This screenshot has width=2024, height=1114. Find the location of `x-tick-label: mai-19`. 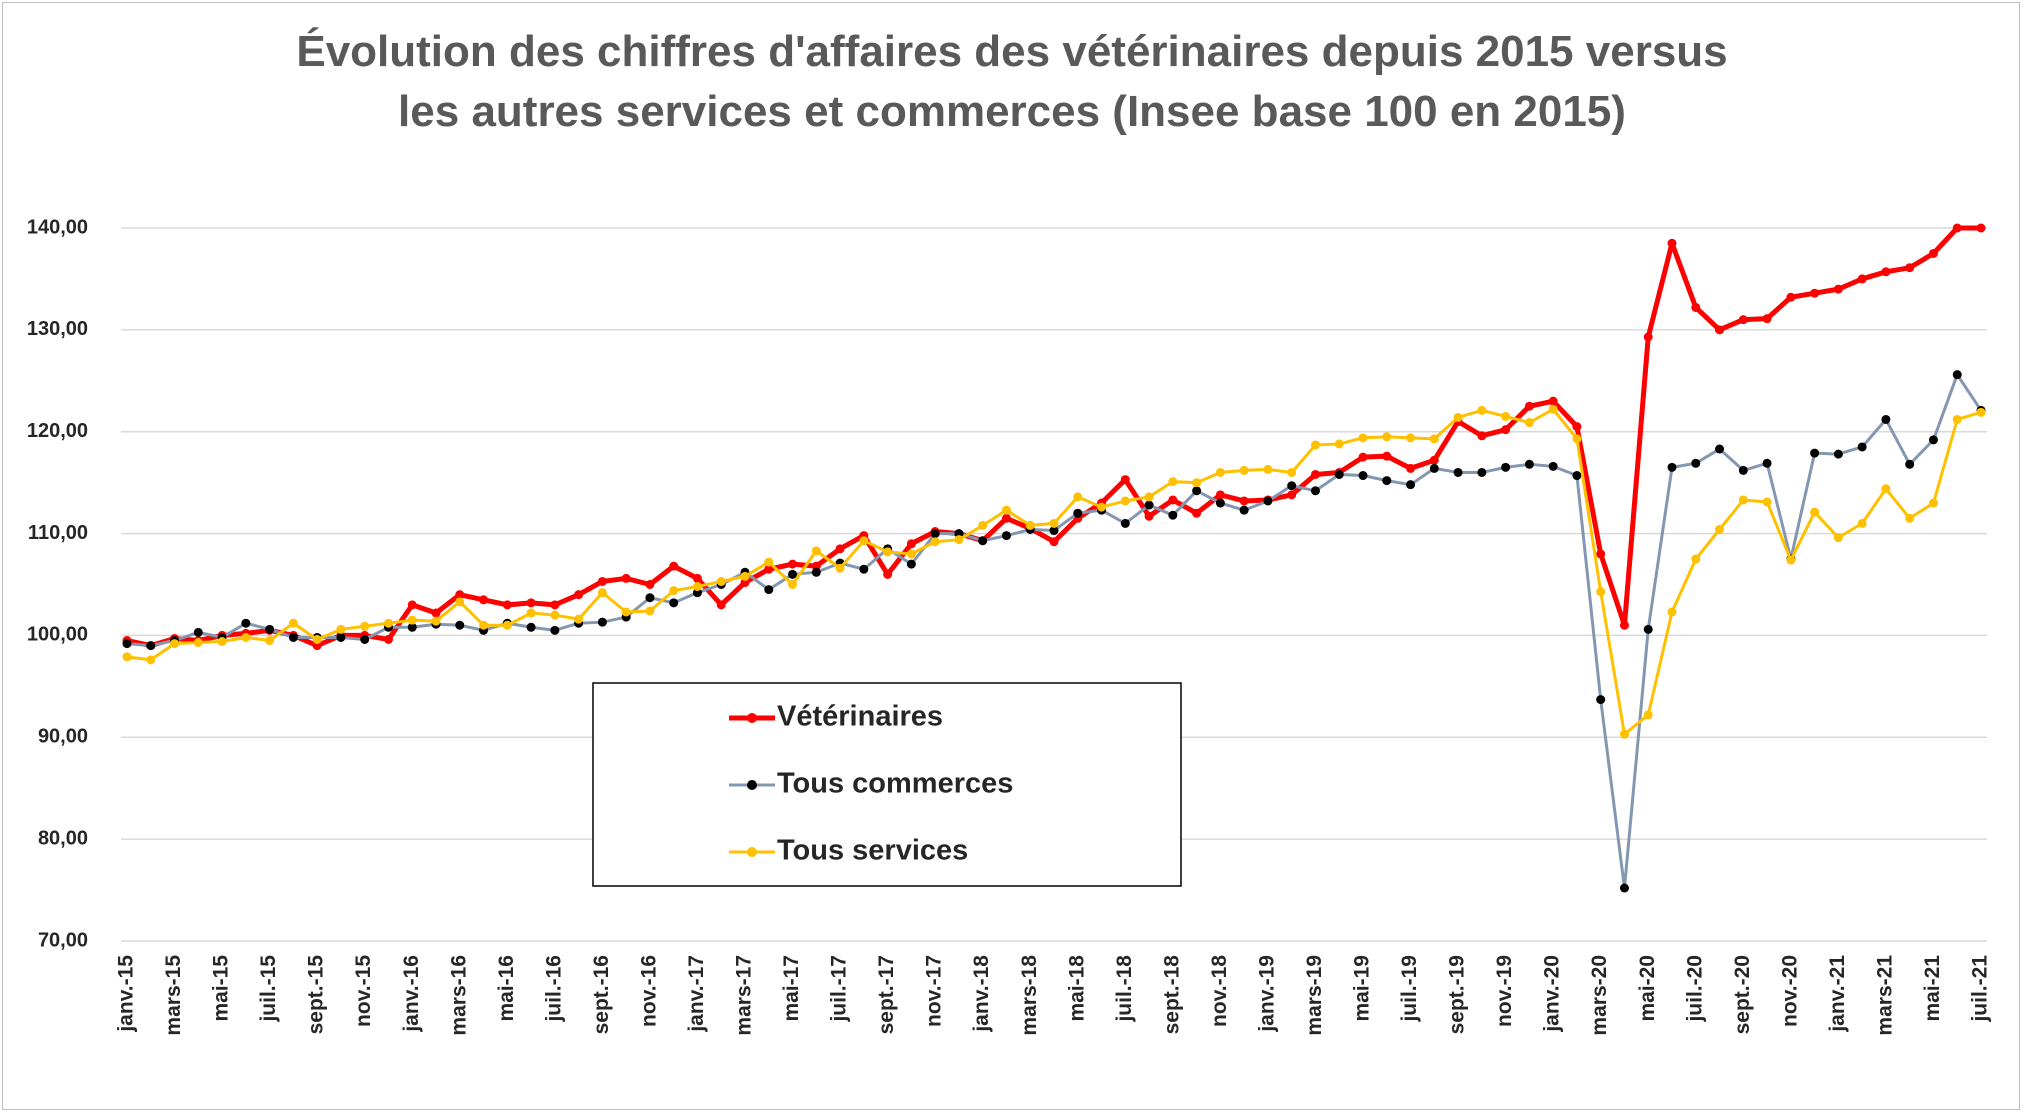

x-tick-label: mai-19 is located at coordinates (1362, 988).